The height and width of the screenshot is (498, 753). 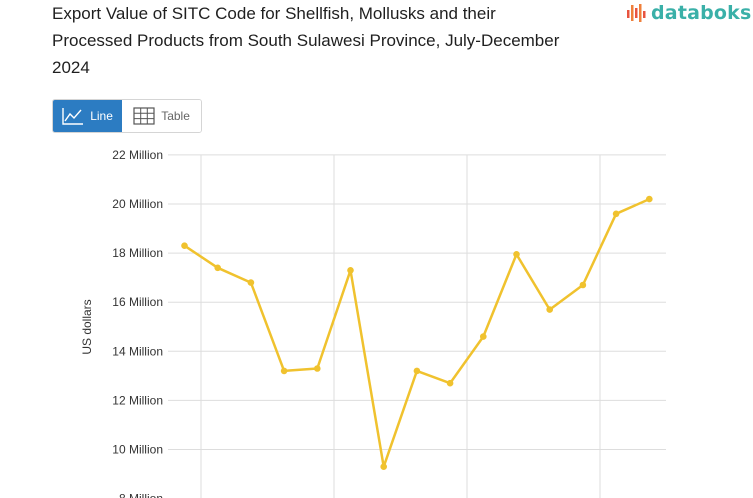 I want to click on y-tick-label: 8 Million, so click(x=141, y=495).